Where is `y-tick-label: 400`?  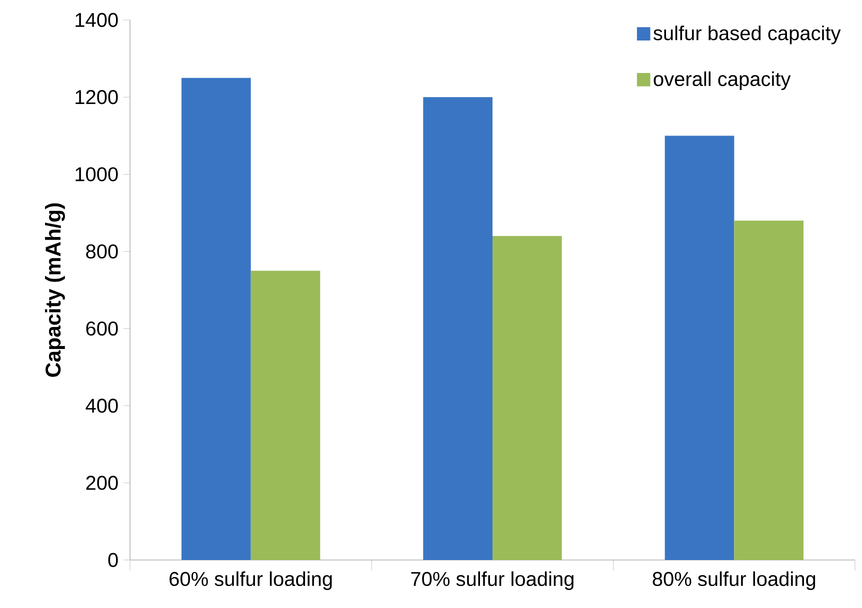 y-tick-label: 400 is located at coordinates (102, 405).